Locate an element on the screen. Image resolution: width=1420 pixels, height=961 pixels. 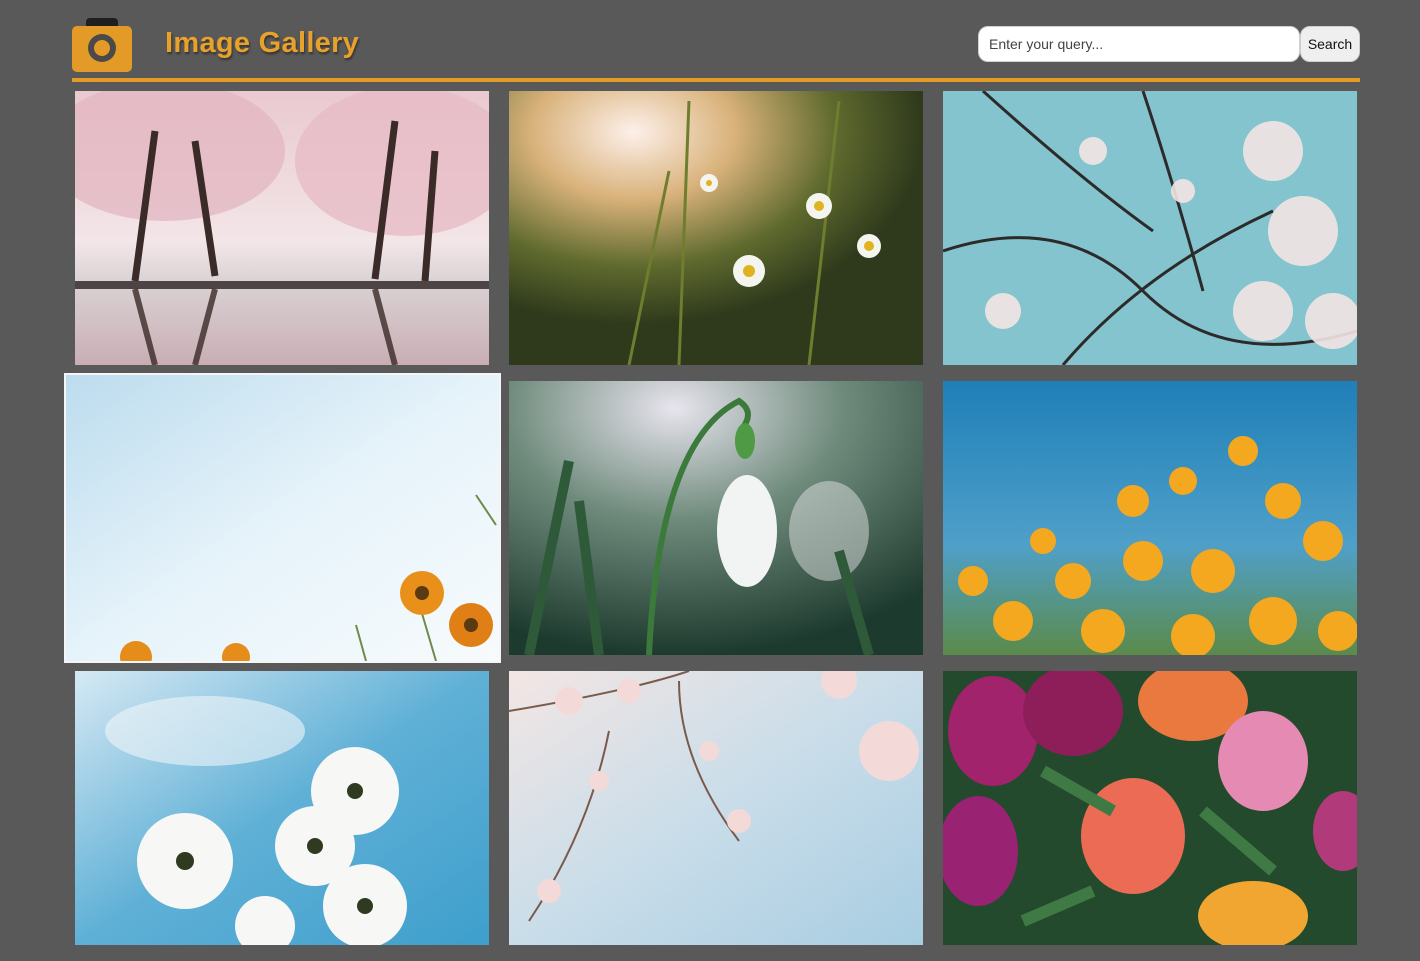
page-title: Image Gallery is located at coordinates (262, 43).